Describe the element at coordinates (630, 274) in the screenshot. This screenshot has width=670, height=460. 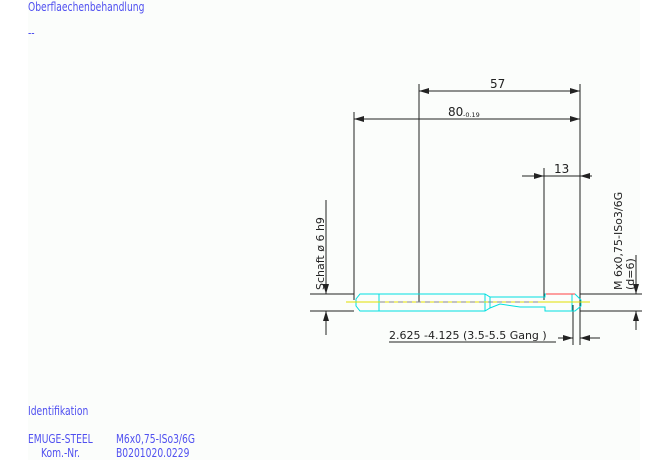
I see `thread-d-label: (d=6)` at that location.